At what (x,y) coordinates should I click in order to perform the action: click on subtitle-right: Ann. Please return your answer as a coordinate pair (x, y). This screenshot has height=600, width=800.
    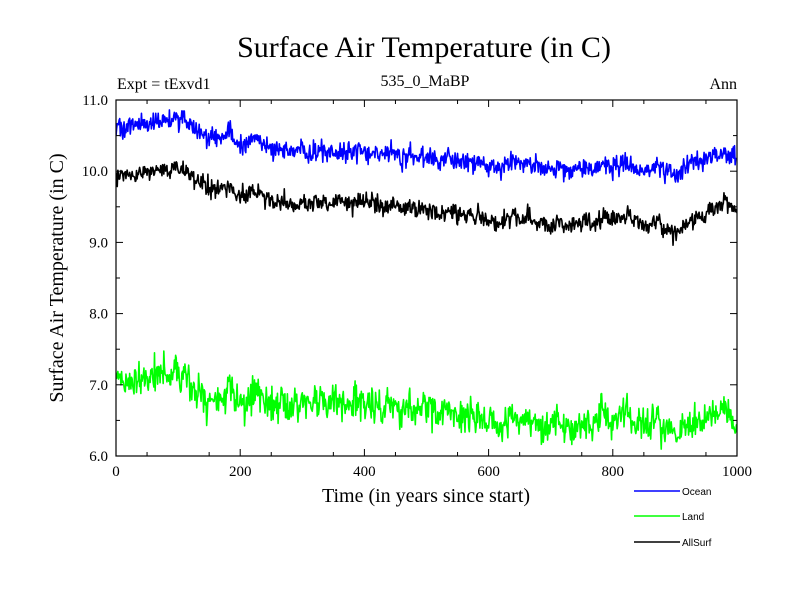
    Looking at the image, I should click on (723, 84).